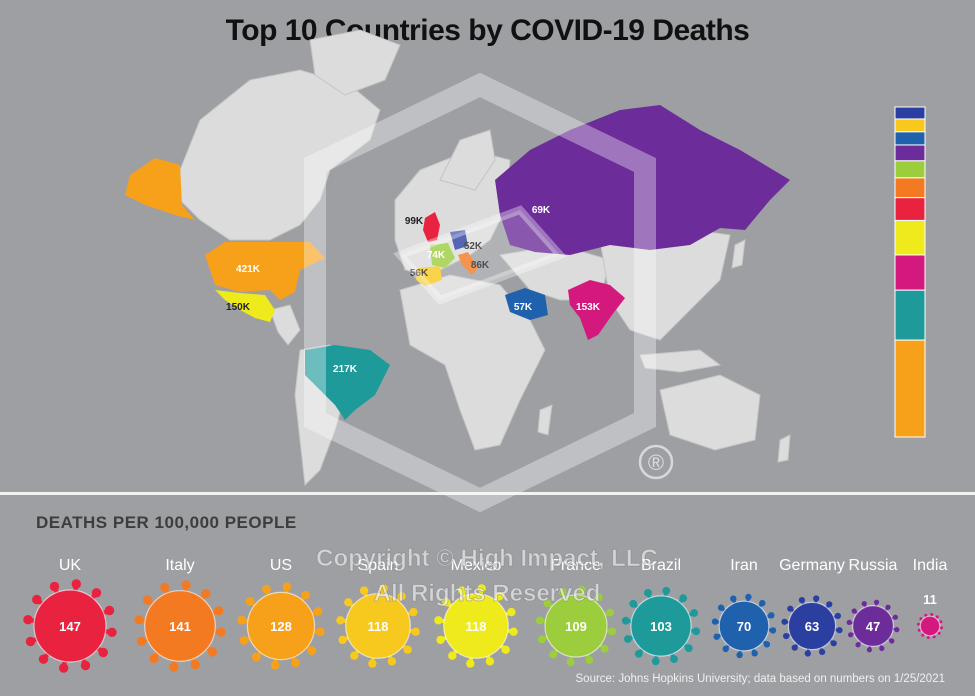  What do you see at coordinates (459, 240) in the screenshot?
I see `country-germany` at bounding box center [459, 240].